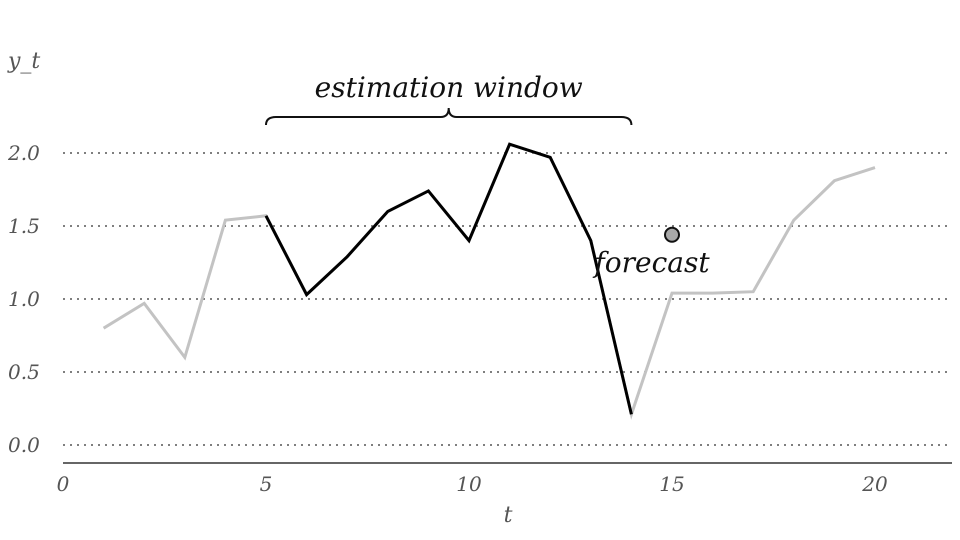 This screenshot has width=960, height=540. I want to click on y-tick-label: 1.5, so click(24, 226).